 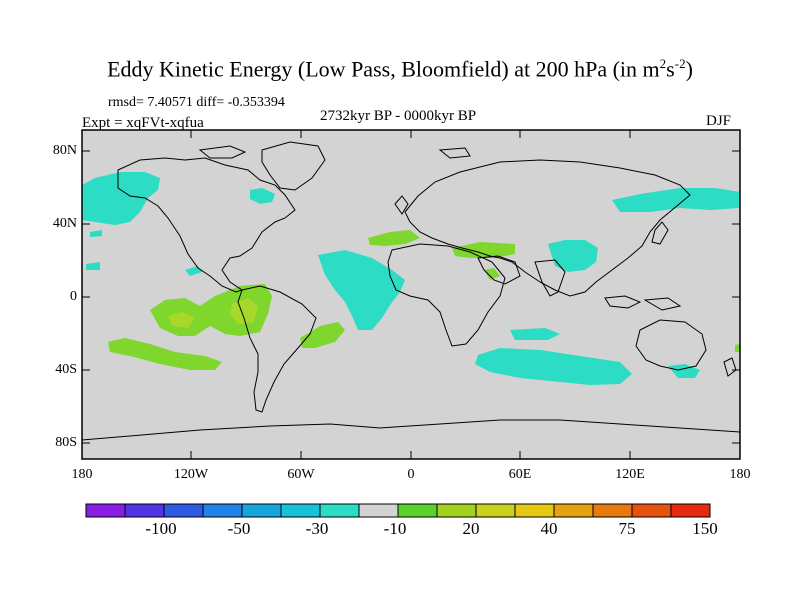 I want to click on colorbar-label: 40, so click(x=549, y=528).